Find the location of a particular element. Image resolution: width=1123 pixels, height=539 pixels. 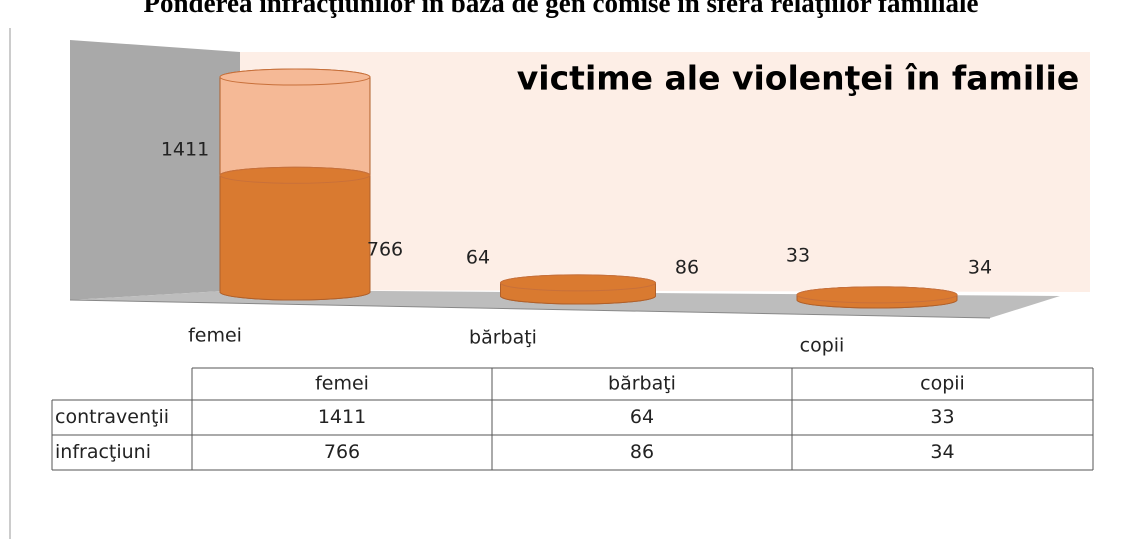

table-cell: 34 is located at coordinates (942, 452).